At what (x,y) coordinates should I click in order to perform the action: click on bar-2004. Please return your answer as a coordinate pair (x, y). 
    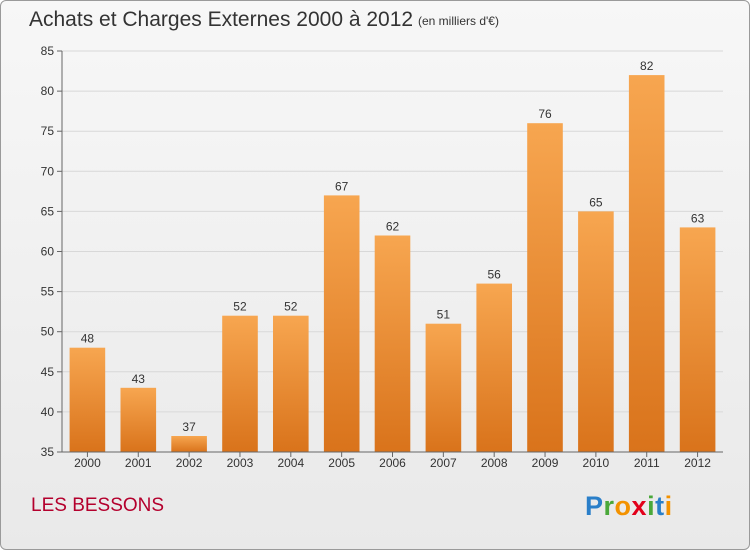
    Looking at the image, I should click on (291, 383).